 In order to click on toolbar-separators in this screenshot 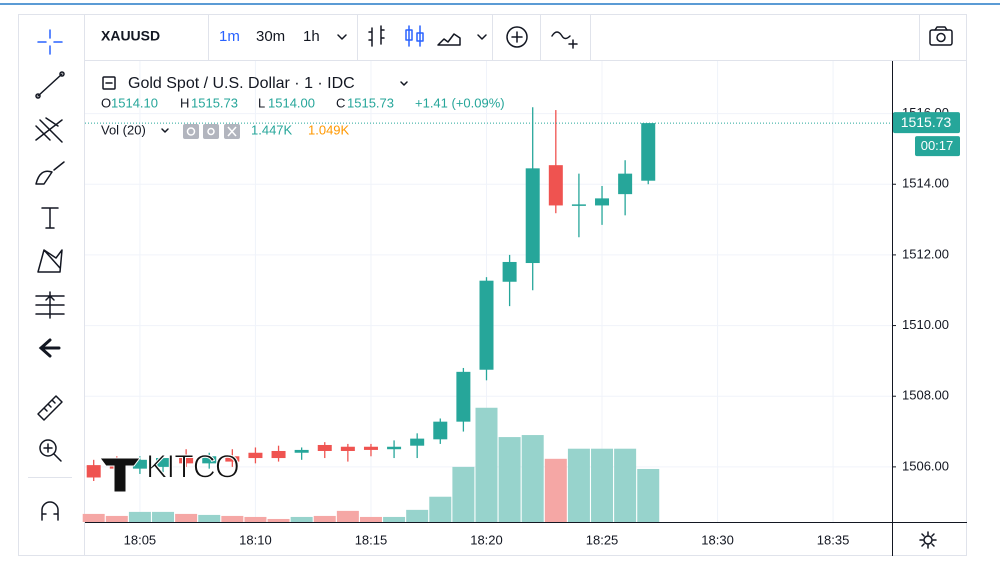, I will do `click(564, 37)`.